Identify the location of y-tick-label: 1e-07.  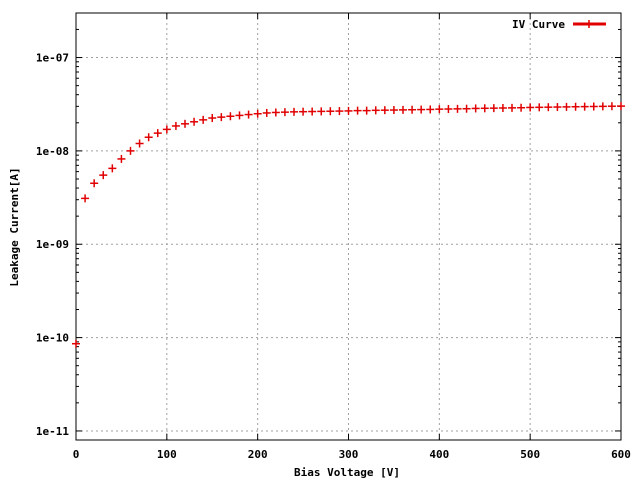
(52, 58).